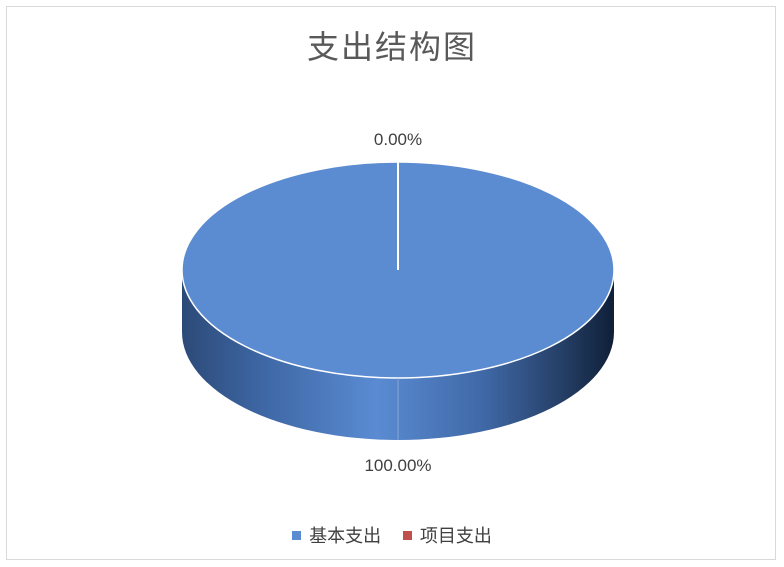 Image resolution: width=784 pixels, height=567 pixels. Describe the element at coordinates (391, 47) in the screenshot. I see `chart-title: 支出结构图` at that location.